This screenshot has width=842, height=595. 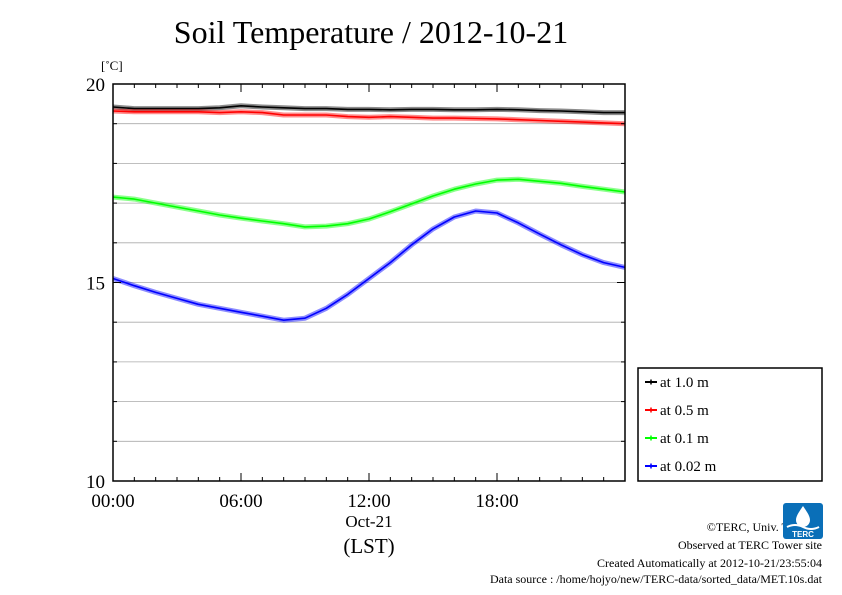 What do you see at coordinates (112, 501) in the screenshot?
I see `x-tick-label: 00:00` at bounding box center [112, 501].